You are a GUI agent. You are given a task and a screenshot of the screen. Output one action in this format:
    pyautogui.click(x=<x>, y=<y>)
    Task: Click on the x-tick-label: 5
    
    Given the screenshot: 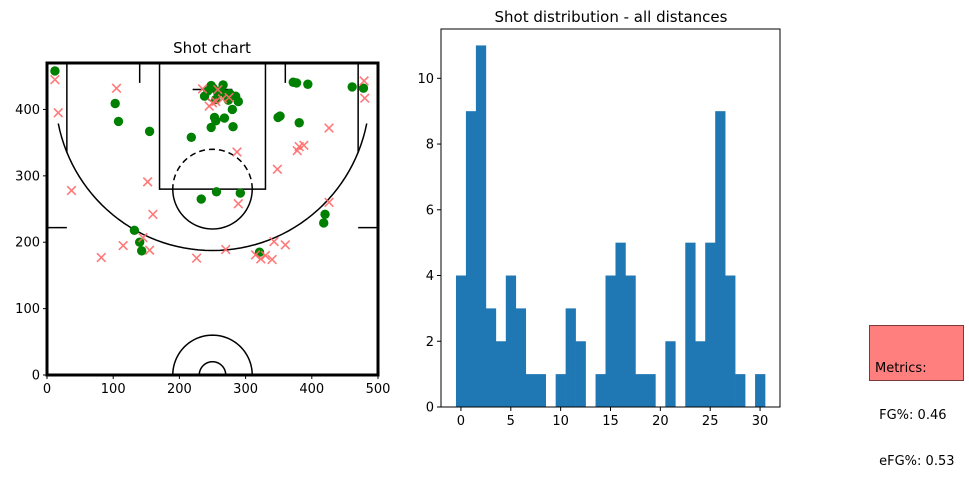 What is the action you would take?
    pyautogui.click(x=511, y=421)
    